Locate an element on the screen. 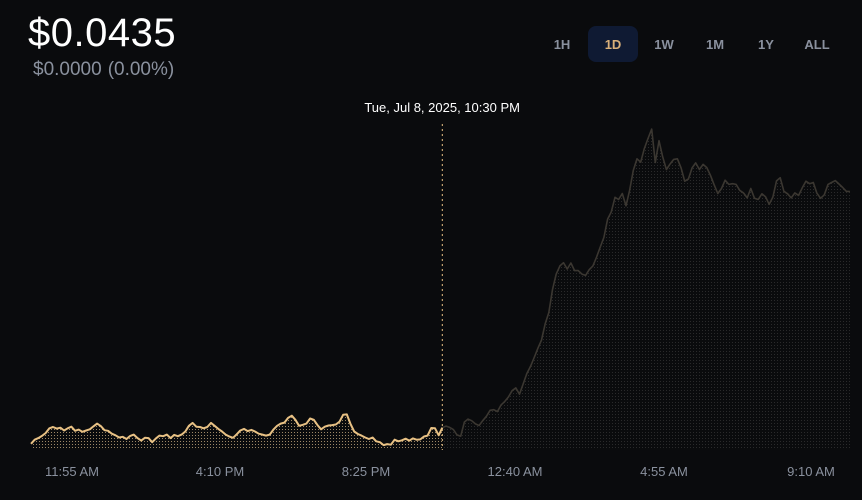 Image resolution: width=862 pixels, height=500 pixels. price-change-percent: (0.00%) is located at coordinates (141, 69).